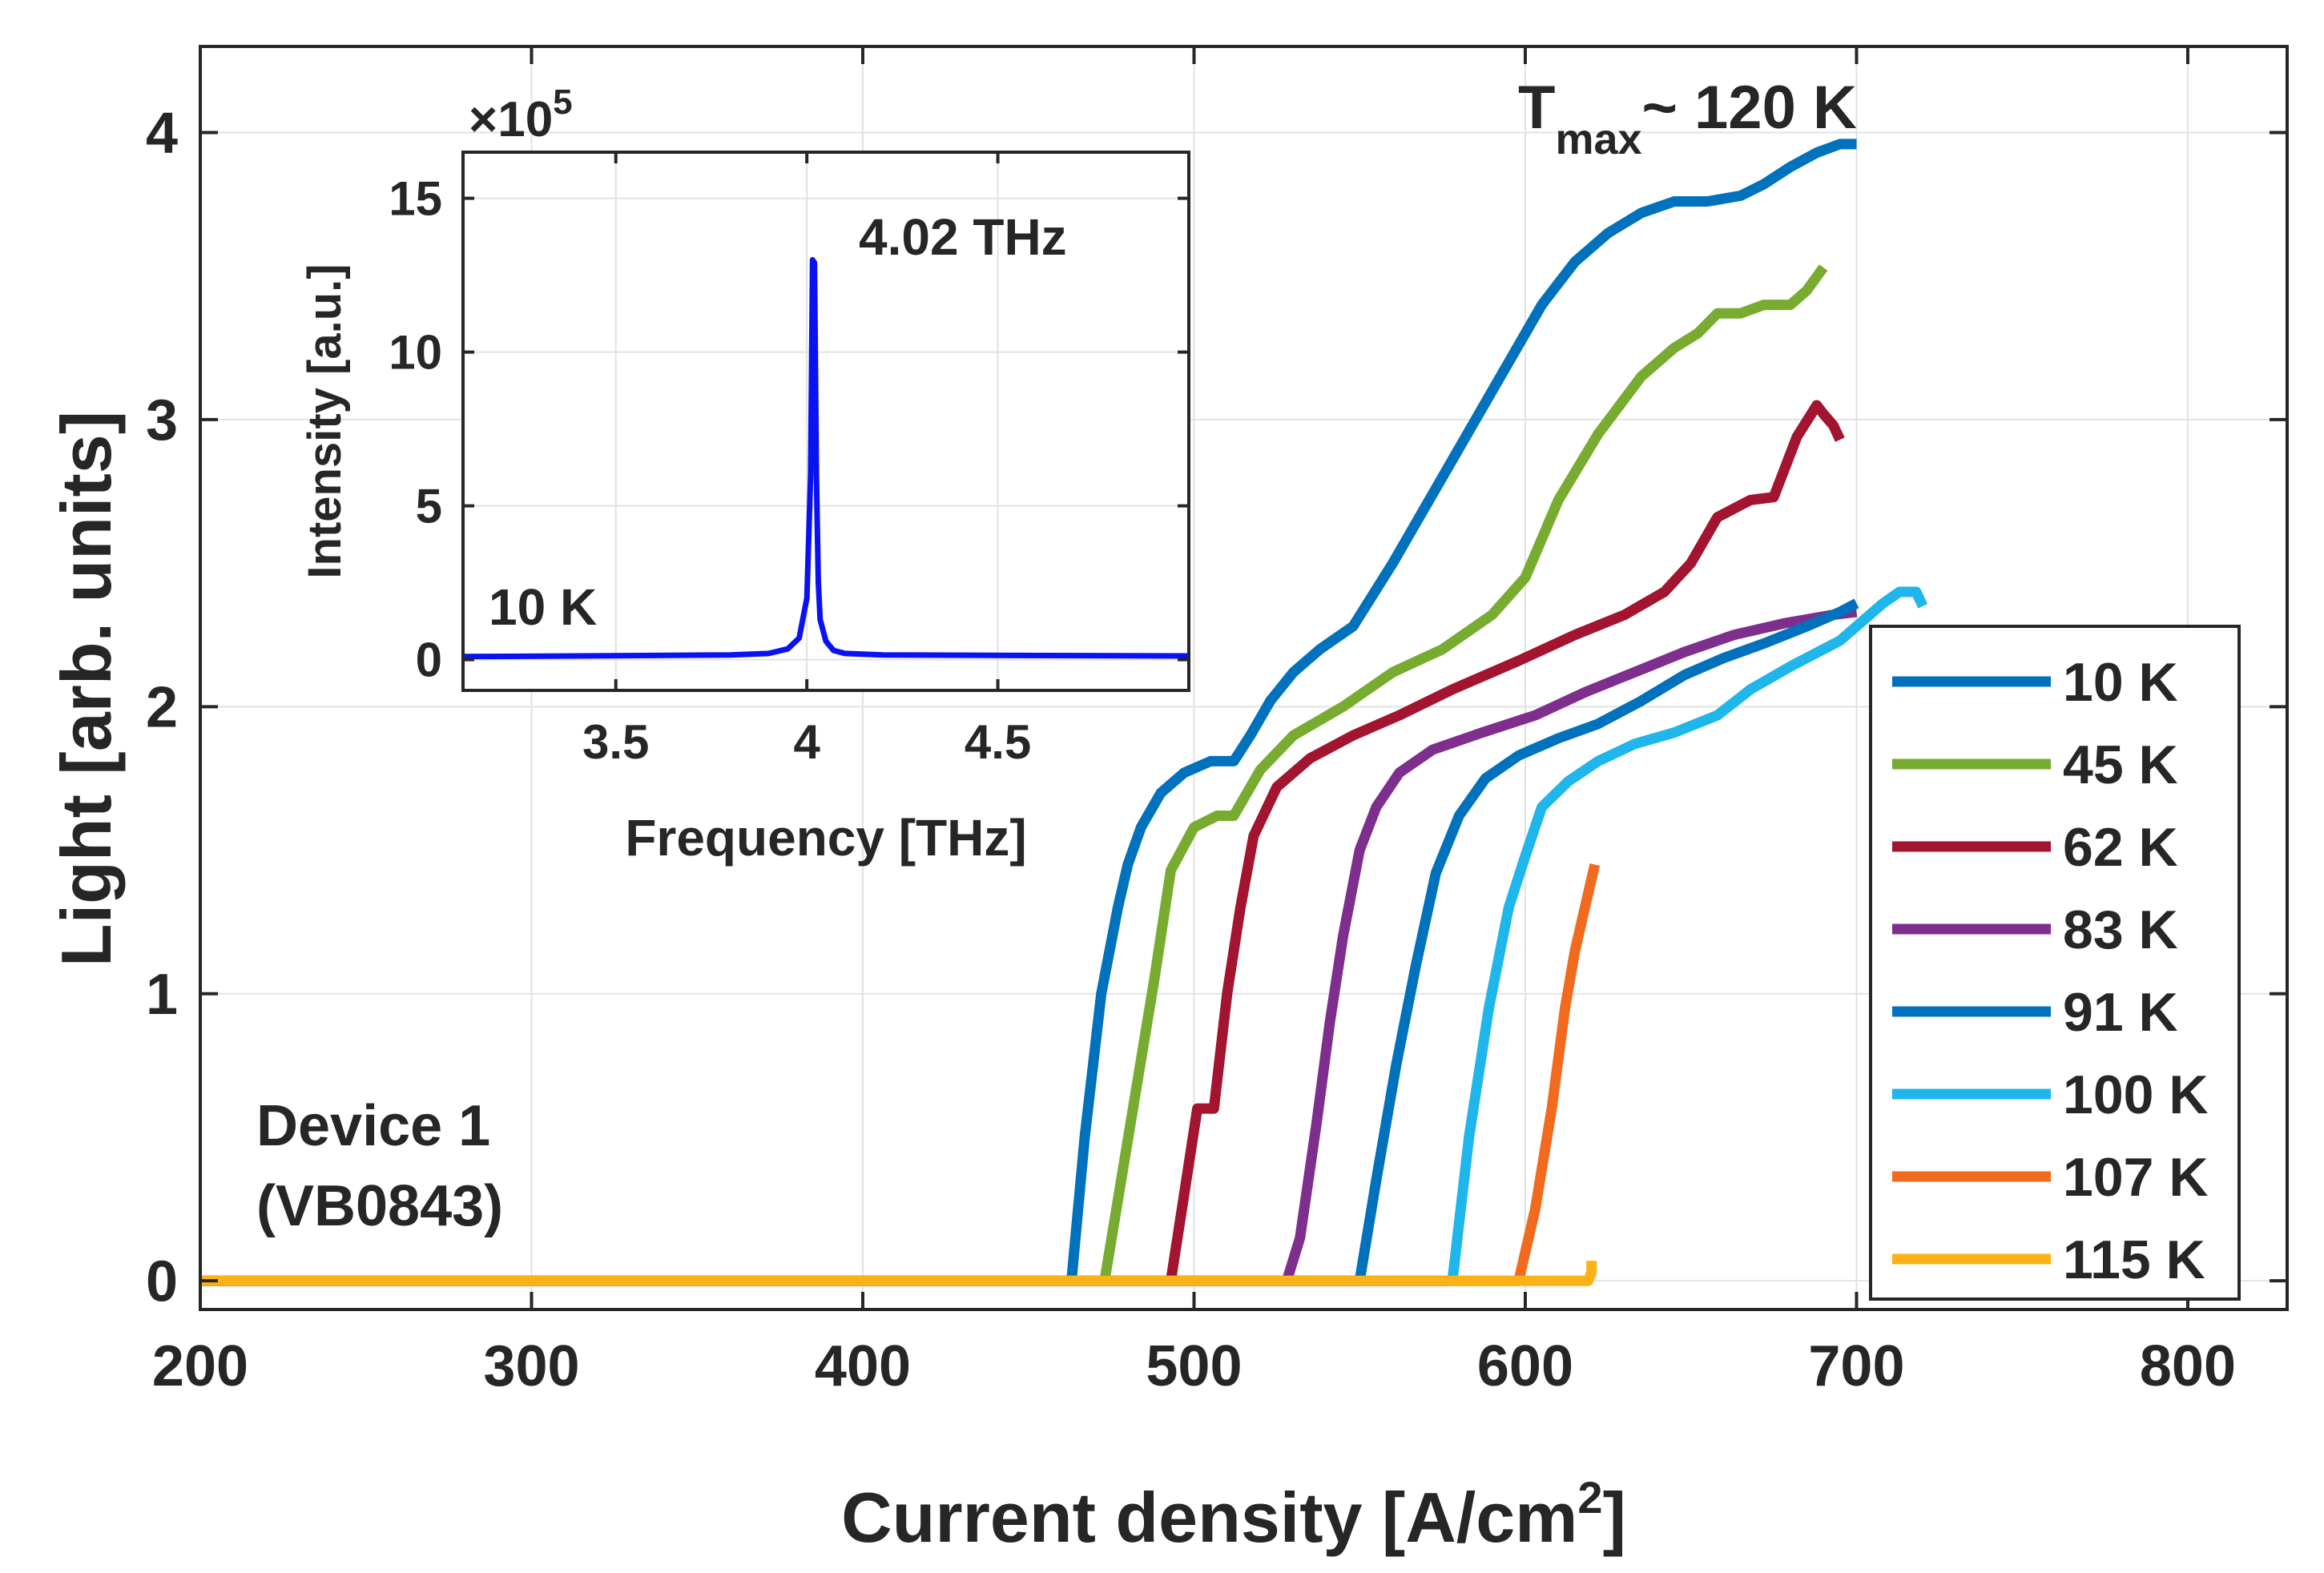 This screenshot has height=1573, width=2324. What do you see at coordinates (1687, 118) in the screenshot?
I see `tmax-annotation: Tmax~ 120 K` at bounding box center [1687, 118].